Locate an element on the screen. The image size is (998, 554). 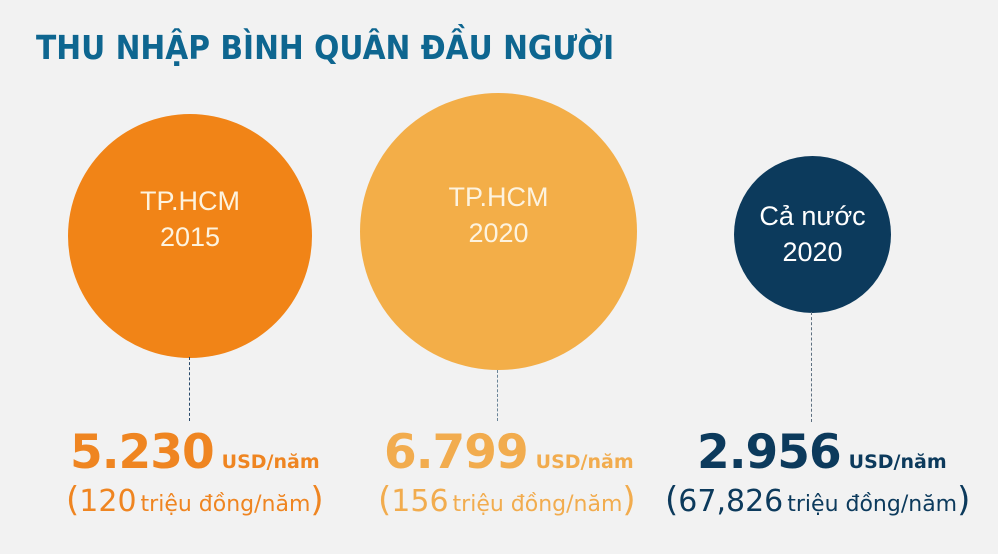
bubble-label-line1: Cả nước is located at coordinates (812, 215).